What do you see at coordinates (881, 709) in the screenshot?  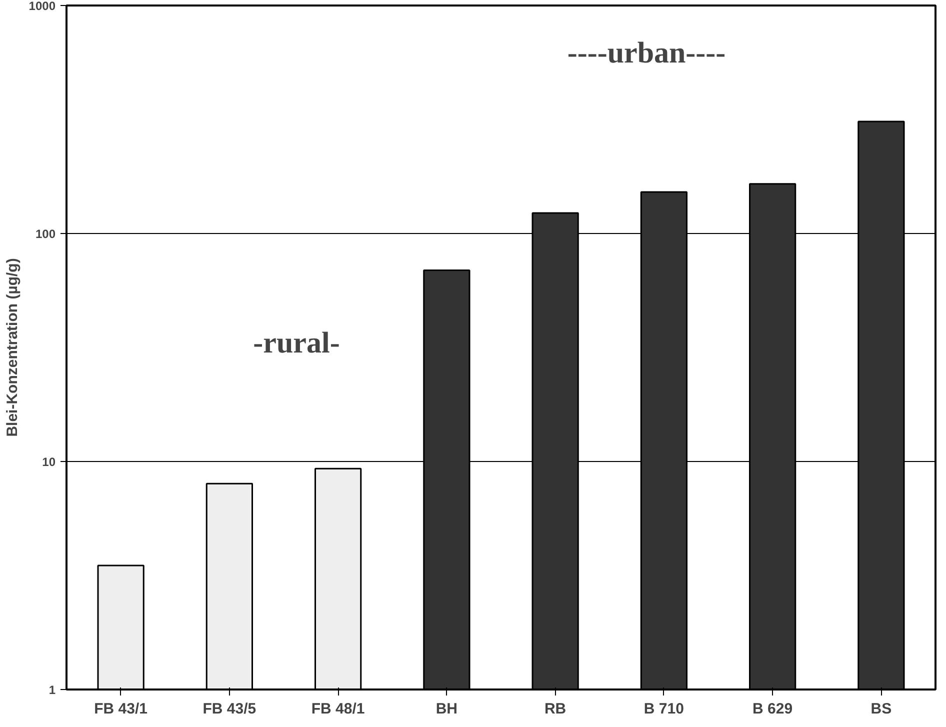 I see `x-tick-label: BS` at bounding box center [881, 709].